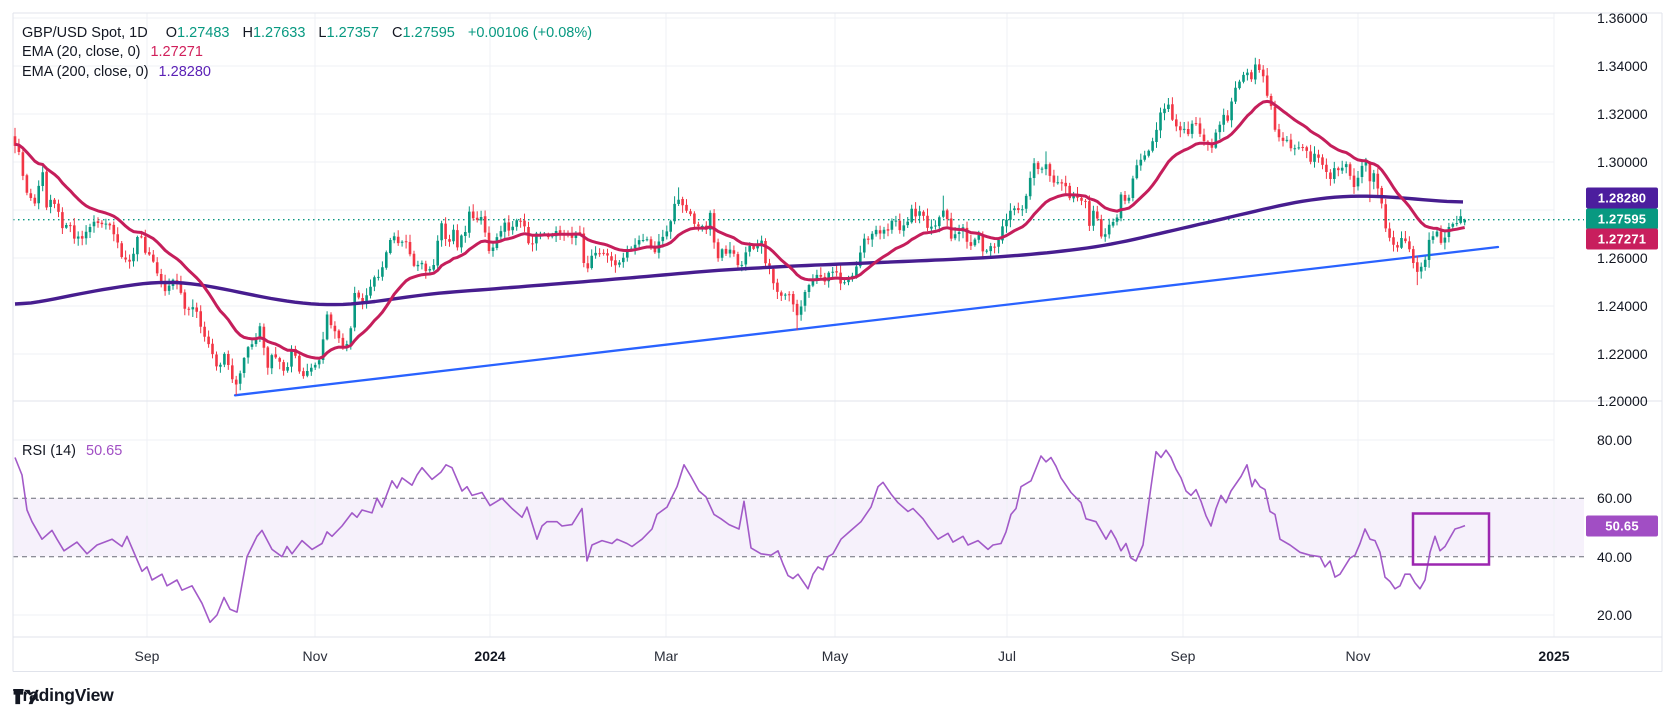  I want to click on rsi-axis-label: 20.00, so click(1615, 615).